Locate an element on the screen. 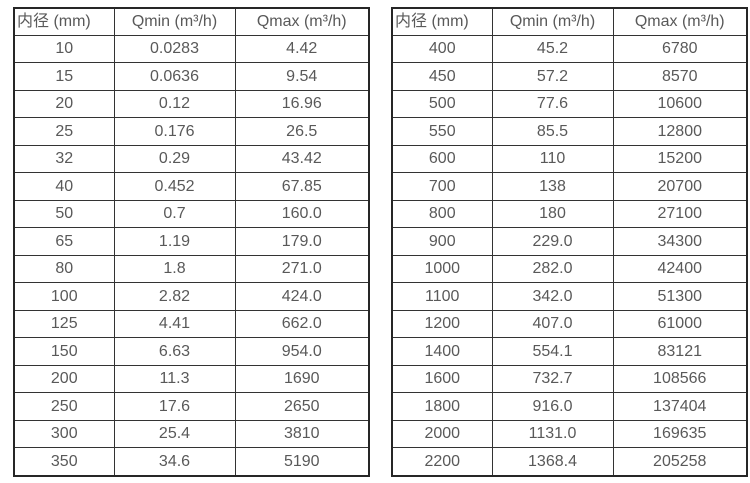  cell-qmin: 0.0283 is located at coordinates (174, 49).